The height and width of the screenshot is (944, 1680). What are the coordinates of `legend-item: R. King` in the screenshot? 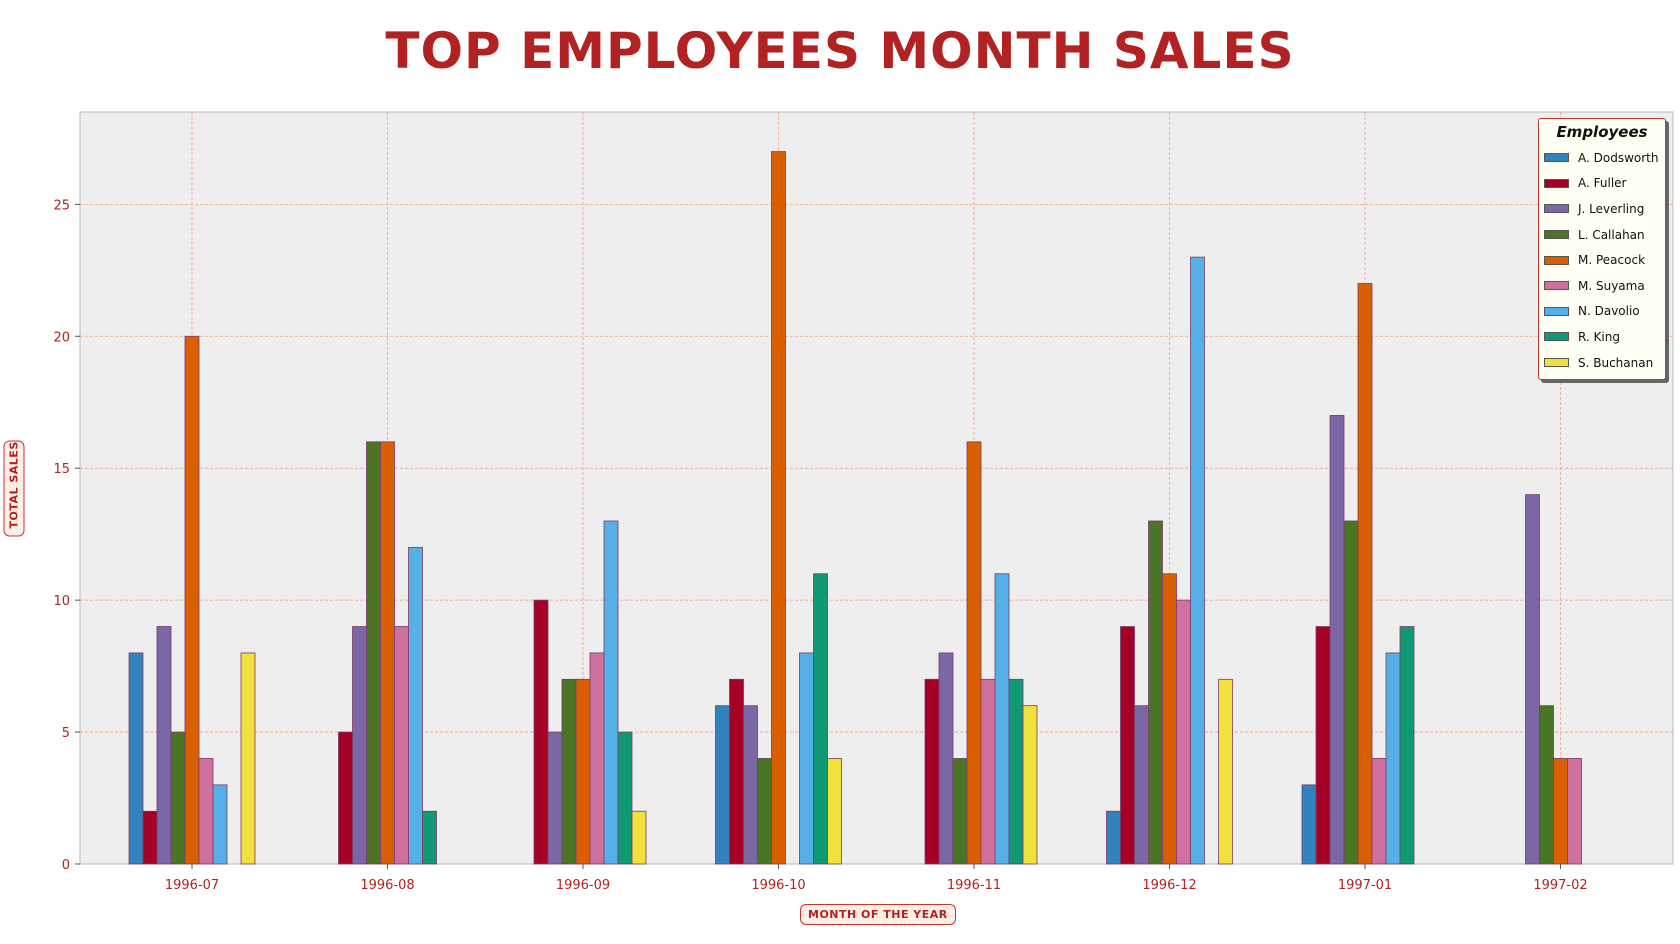 It's located at (1602, 337).